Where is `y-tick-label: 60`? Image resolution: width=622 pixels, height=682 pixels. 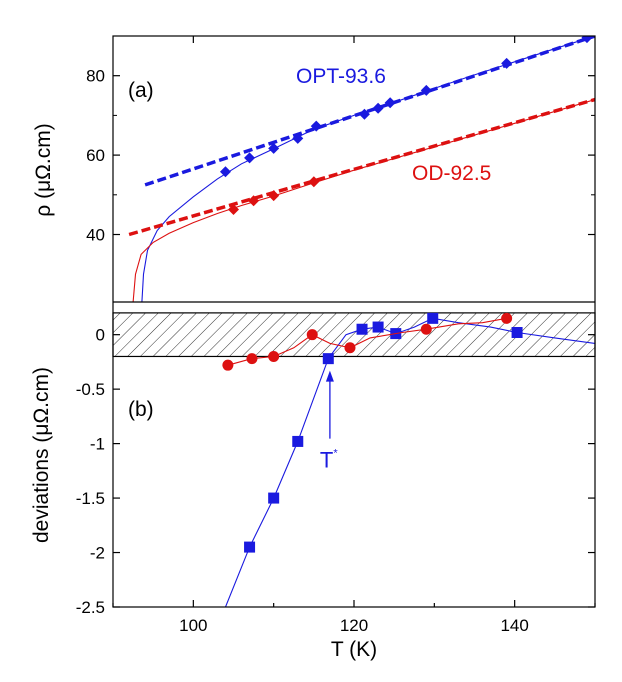
y-tick-label: 60 is located at coordinates (95, 155).